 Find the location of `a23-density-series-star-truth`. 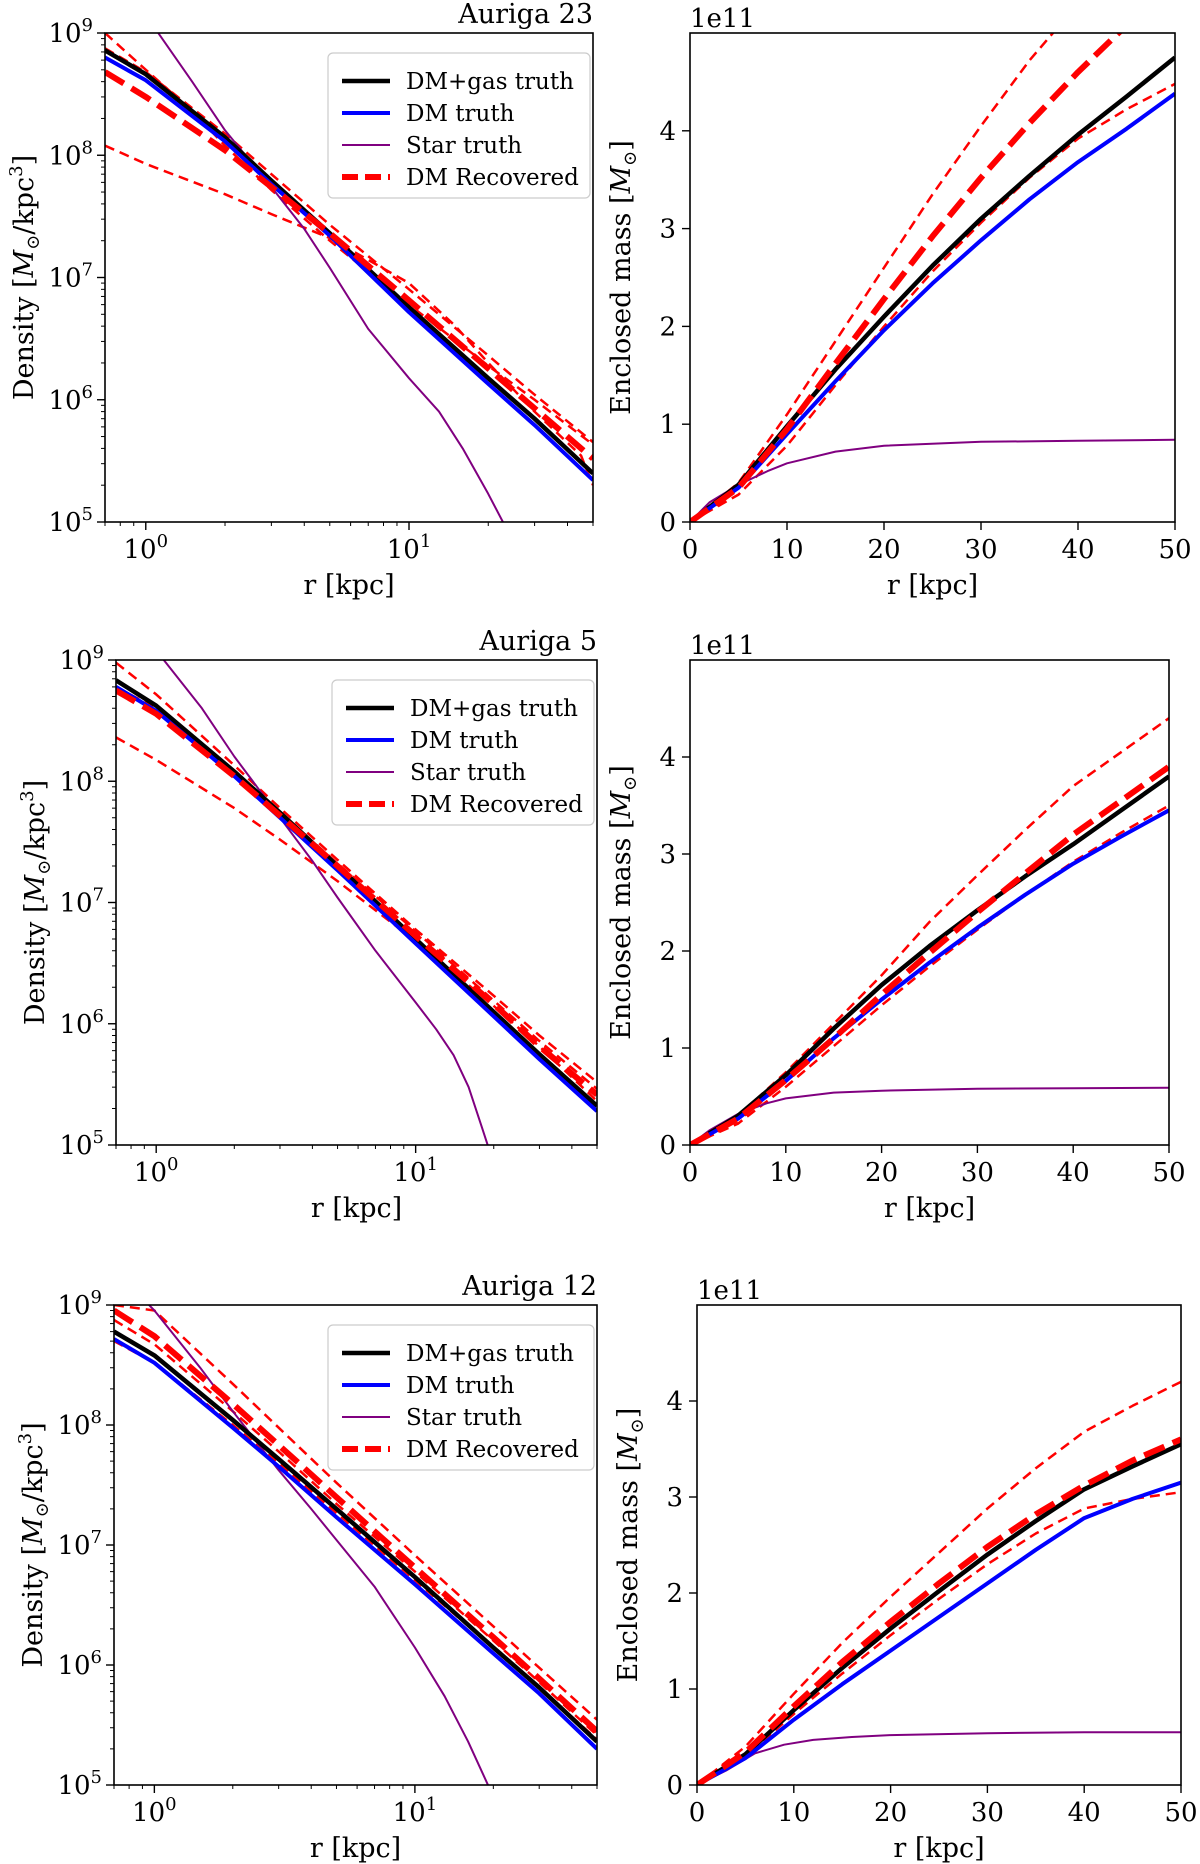

a23-density-series-star-truth is located at coordinates (331, 277).